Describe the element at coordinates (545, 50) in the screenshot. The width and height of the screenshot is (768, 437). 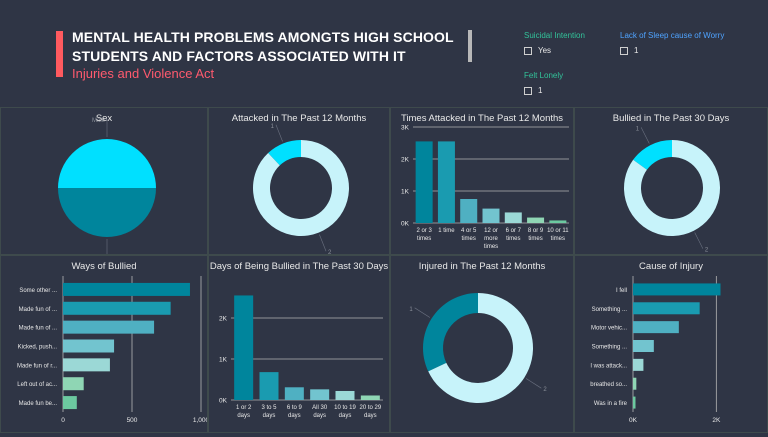
I see `filter-suicidal-value: Yes` at that location.